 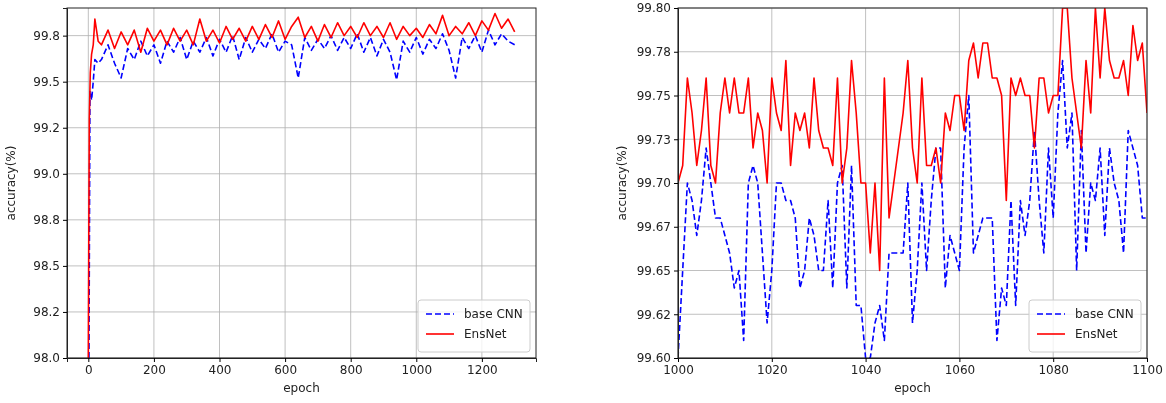 What do you see at coordinates (653, 52) in the screenshot?
I see `y-tick-label: 99.78` at bounding box center [653, 52].